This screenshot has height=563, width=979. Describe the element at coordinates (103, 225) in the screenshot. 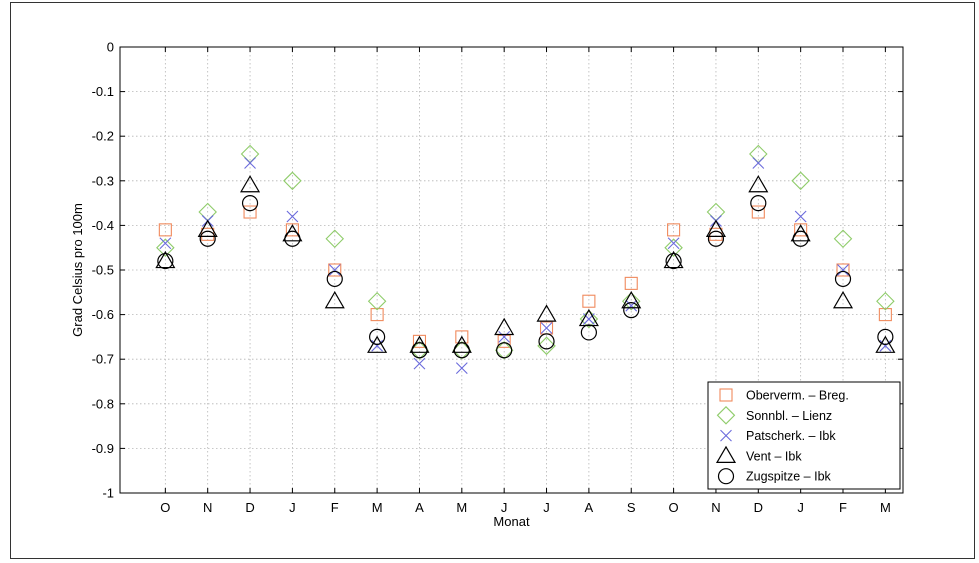

I see `y-tick-label: -0.4` at that location.